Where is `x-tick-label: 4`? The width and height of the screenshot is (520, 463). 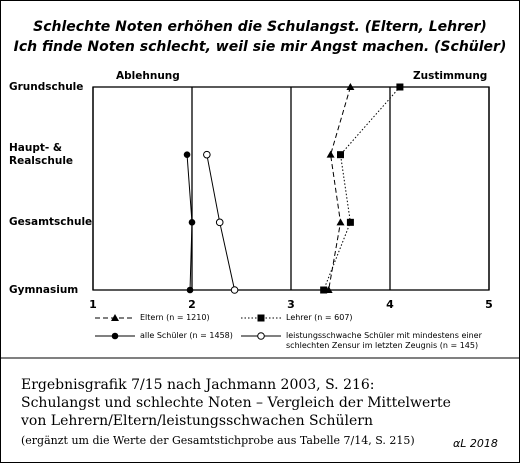
x-tick-label: 4 is located at coordinates (390, 304).